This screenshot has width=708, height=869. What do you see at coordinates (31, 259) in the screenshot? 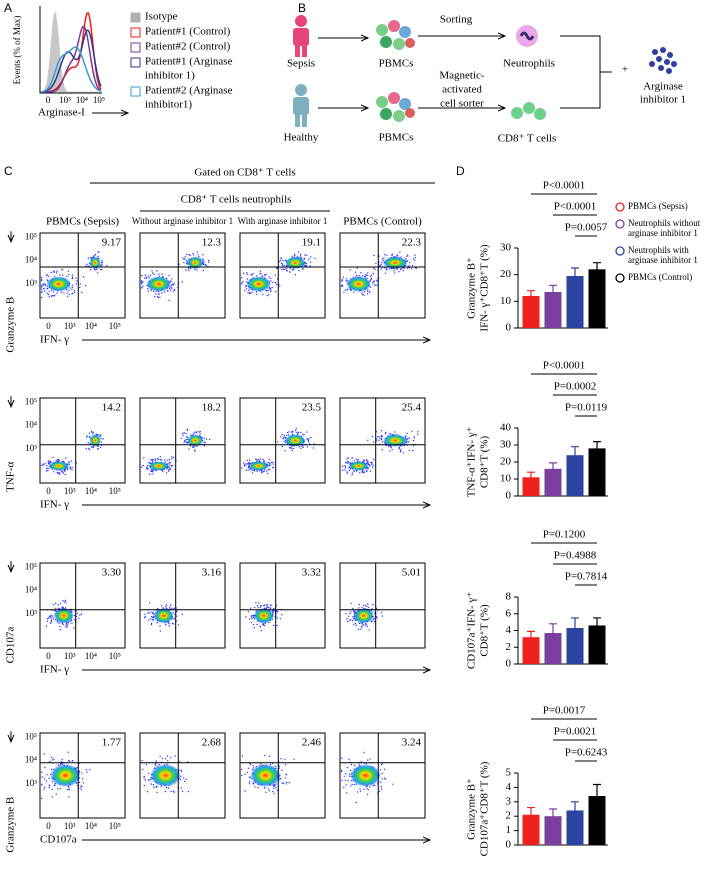
I see `y-tick-label: 10⁴` at bounding box center [31, 259].